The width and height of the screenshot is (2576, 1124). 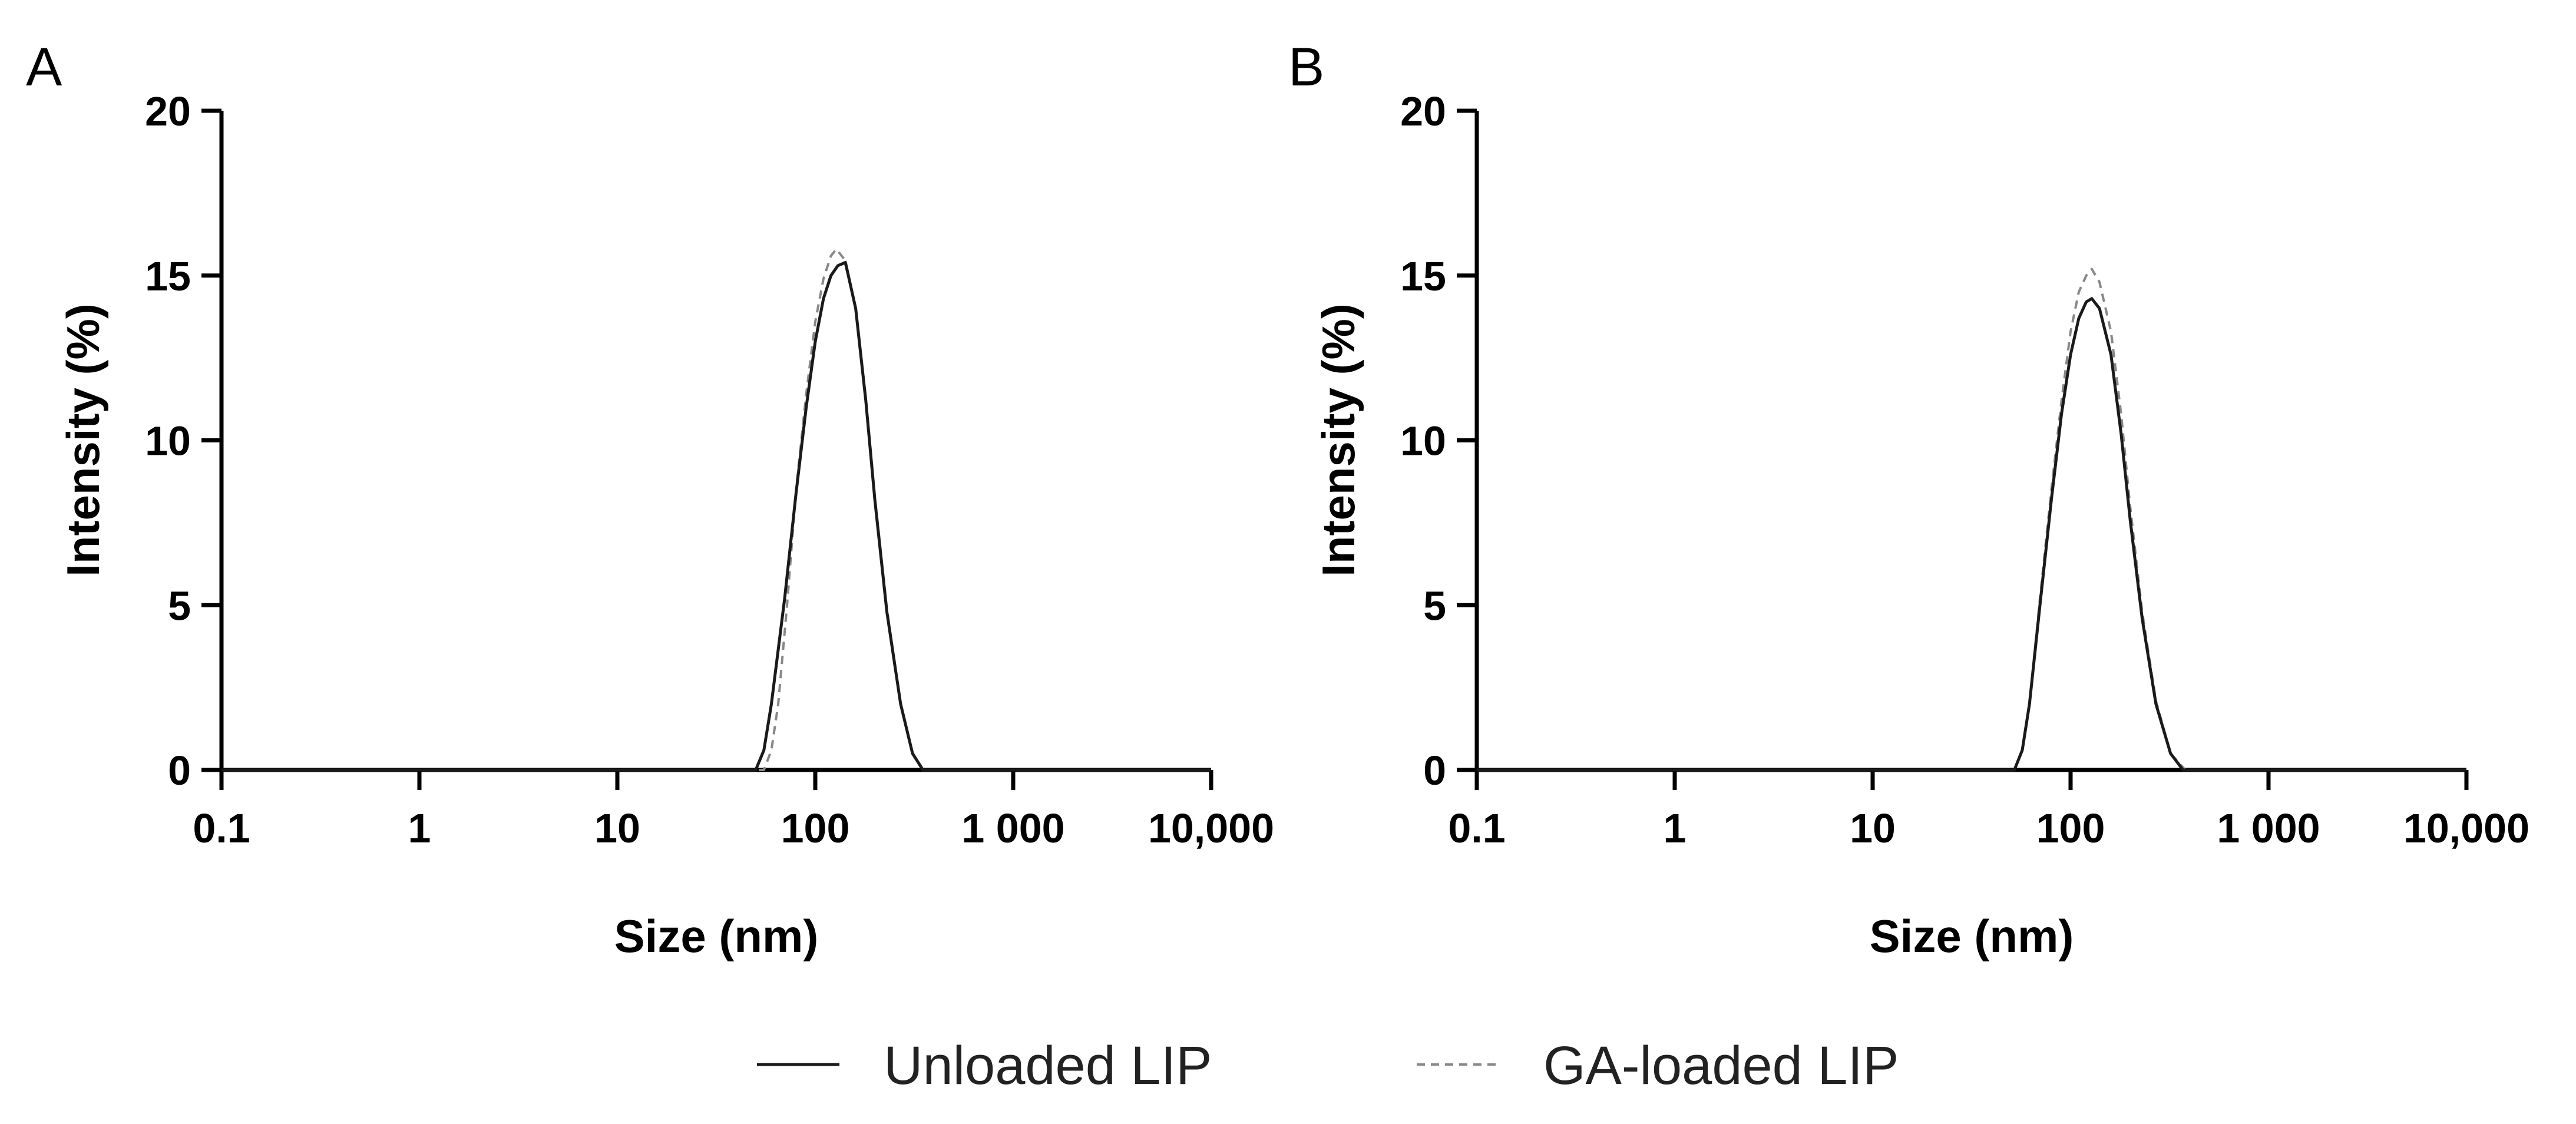 What do you see at coordinates (1721, 1066) in the screenshot?
I see `legend-label: GA-loaded LIP` at bounding box center [1721, 1066].